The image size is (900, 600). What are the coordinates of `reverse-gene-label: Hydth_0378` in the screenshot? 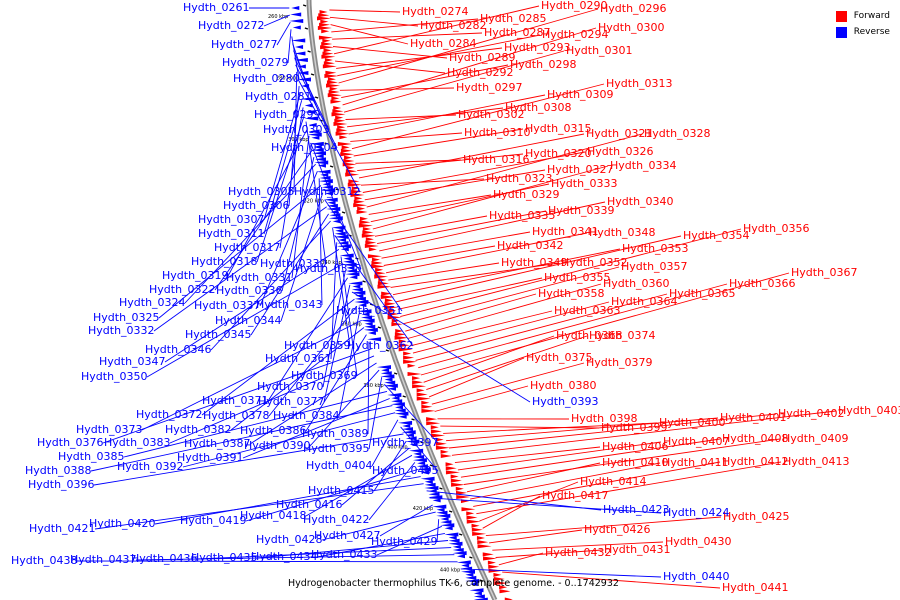 It's located at (236, 415).